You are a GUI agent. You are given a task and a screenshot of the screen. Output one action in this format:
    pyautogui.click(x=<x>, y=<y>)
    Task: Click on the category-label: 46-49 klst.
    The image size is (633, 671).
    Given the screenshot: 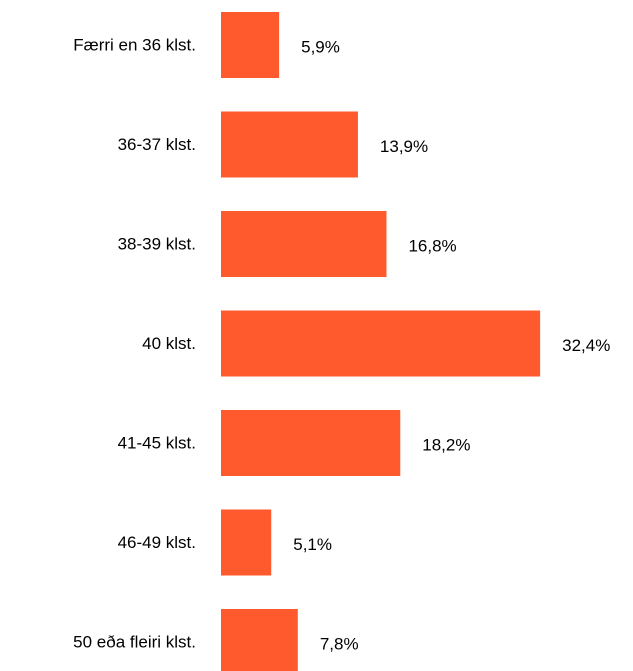 What is the action you would take?
    pyautogui.click(x=157, y=542)
    